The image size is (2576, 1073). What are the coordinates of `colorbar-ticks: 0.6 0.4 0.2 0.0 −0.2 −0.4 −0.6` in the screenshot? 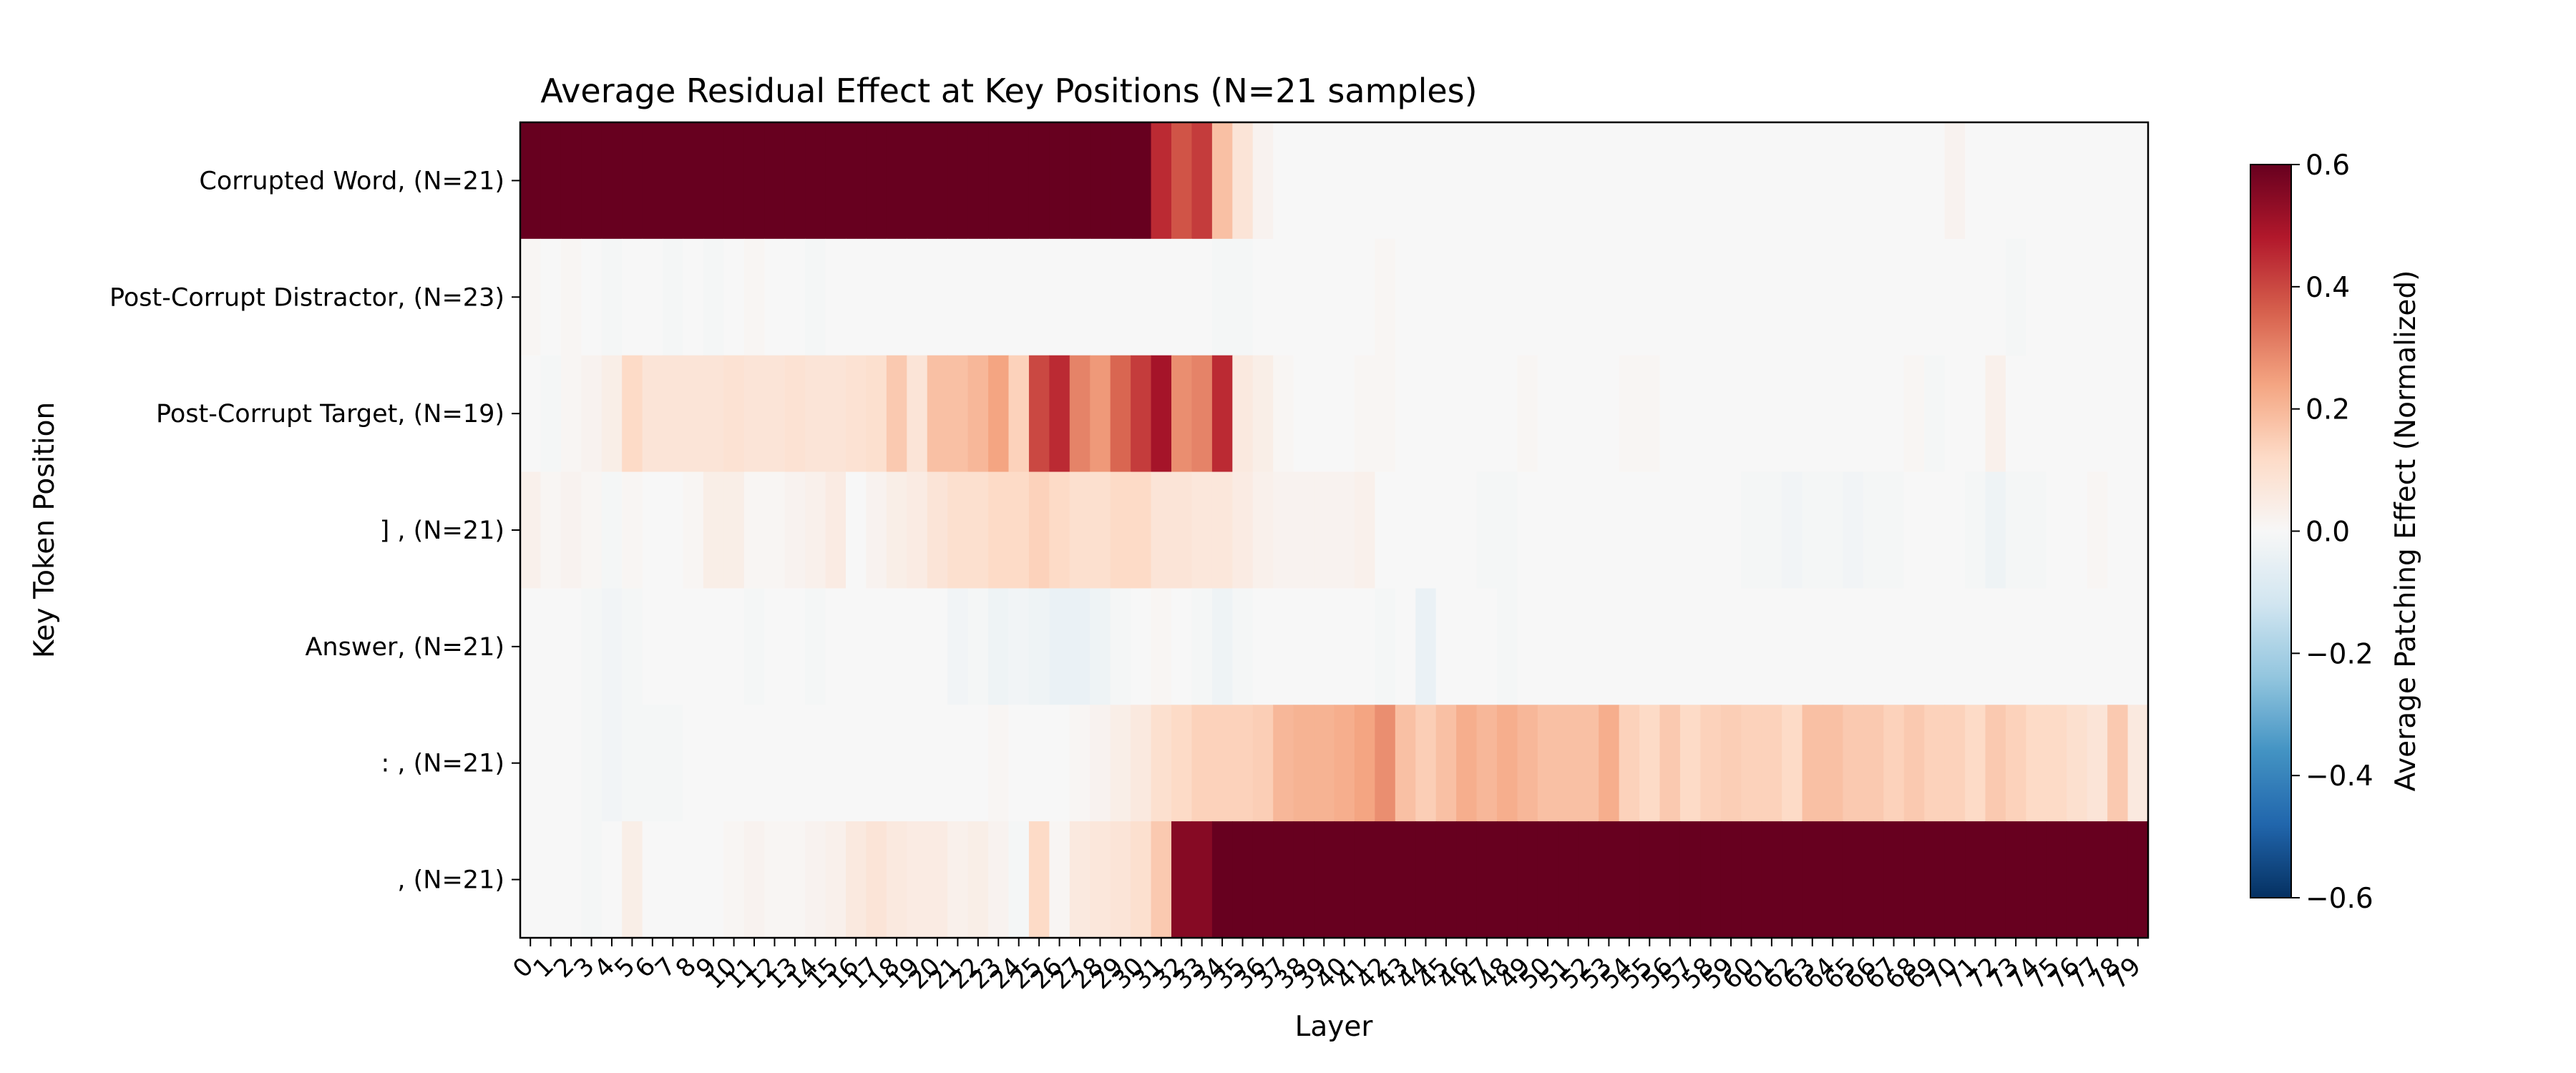 It's located at (2332, 532).